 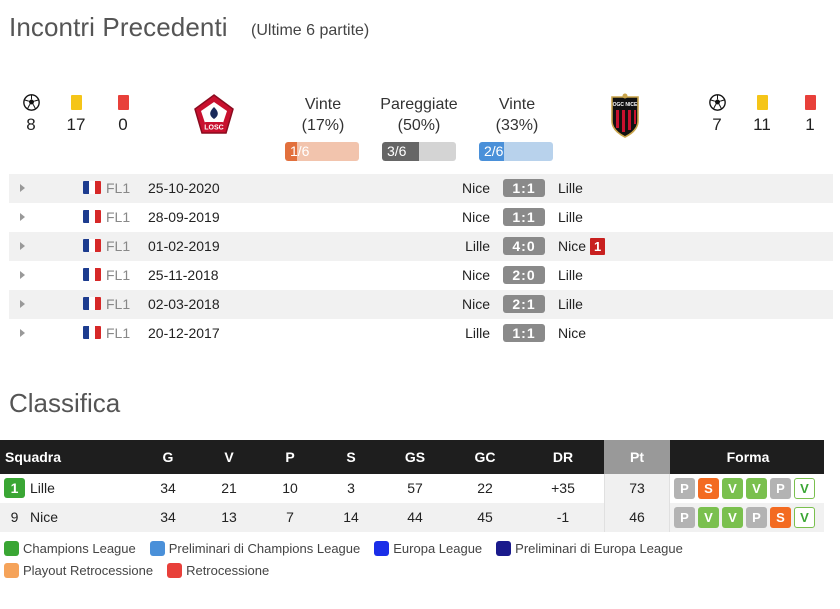 What do you see at coordinates (428, 548) in the screenshot?
I see `legend-item: Europa League` at bounding box center [428, 548].